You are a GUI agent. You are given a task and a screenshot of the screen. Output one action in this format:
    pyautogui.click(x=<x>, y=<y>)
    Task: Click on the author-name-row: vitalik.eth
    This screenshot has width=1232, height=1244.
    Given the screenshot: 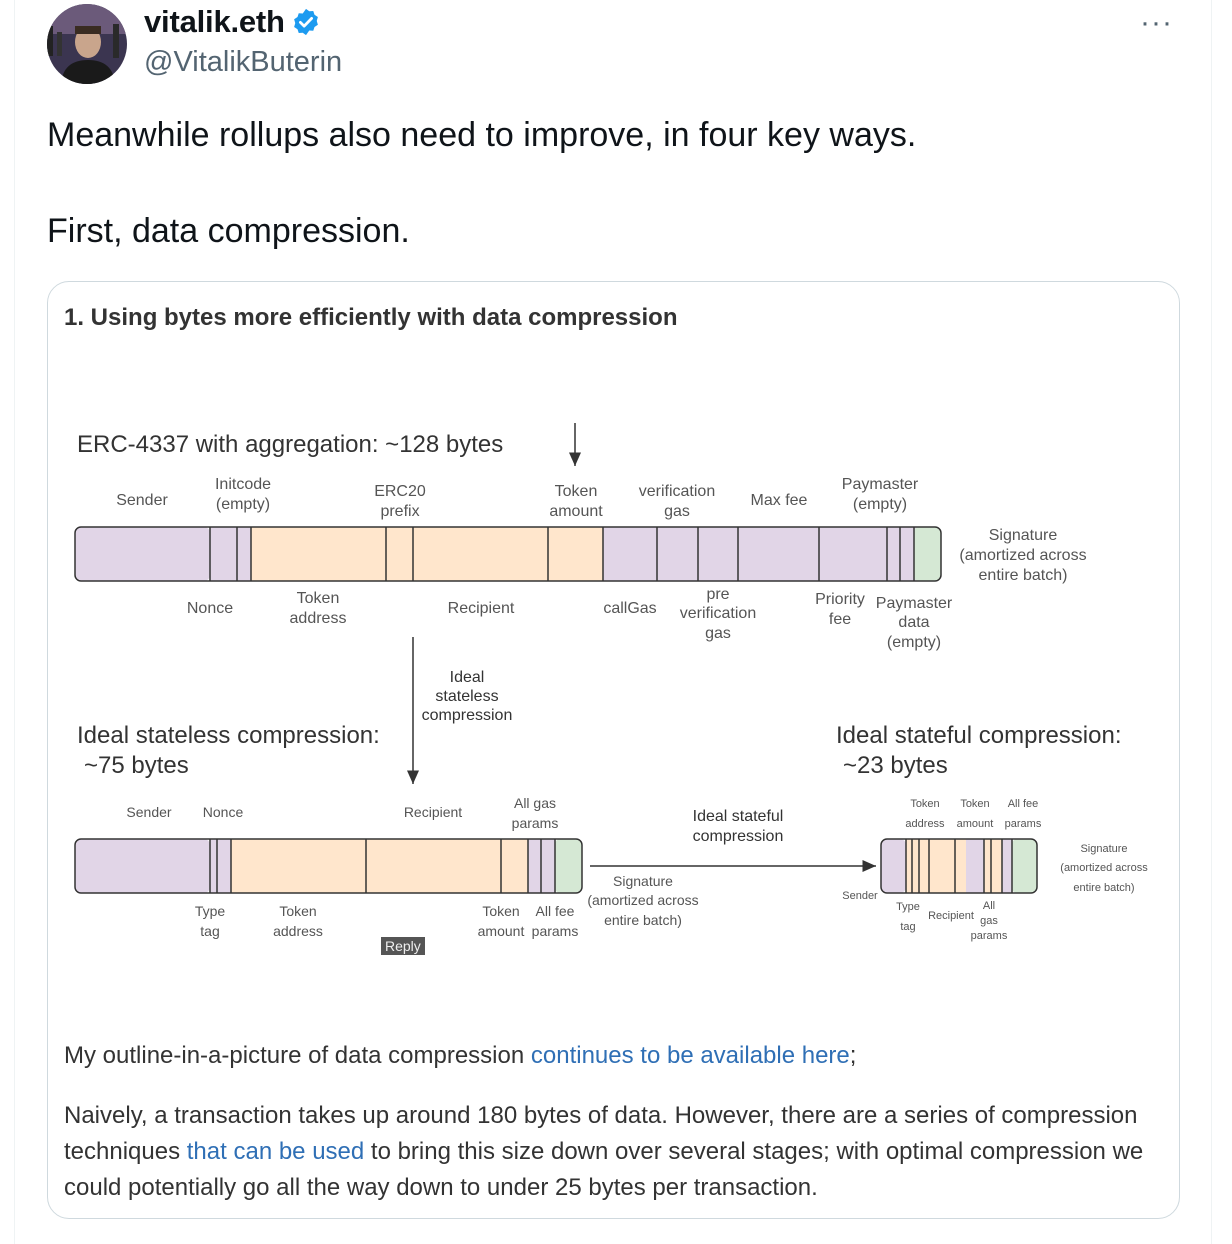 What is the action you would take?
    pyautogui.click(x=232, y=22)
    